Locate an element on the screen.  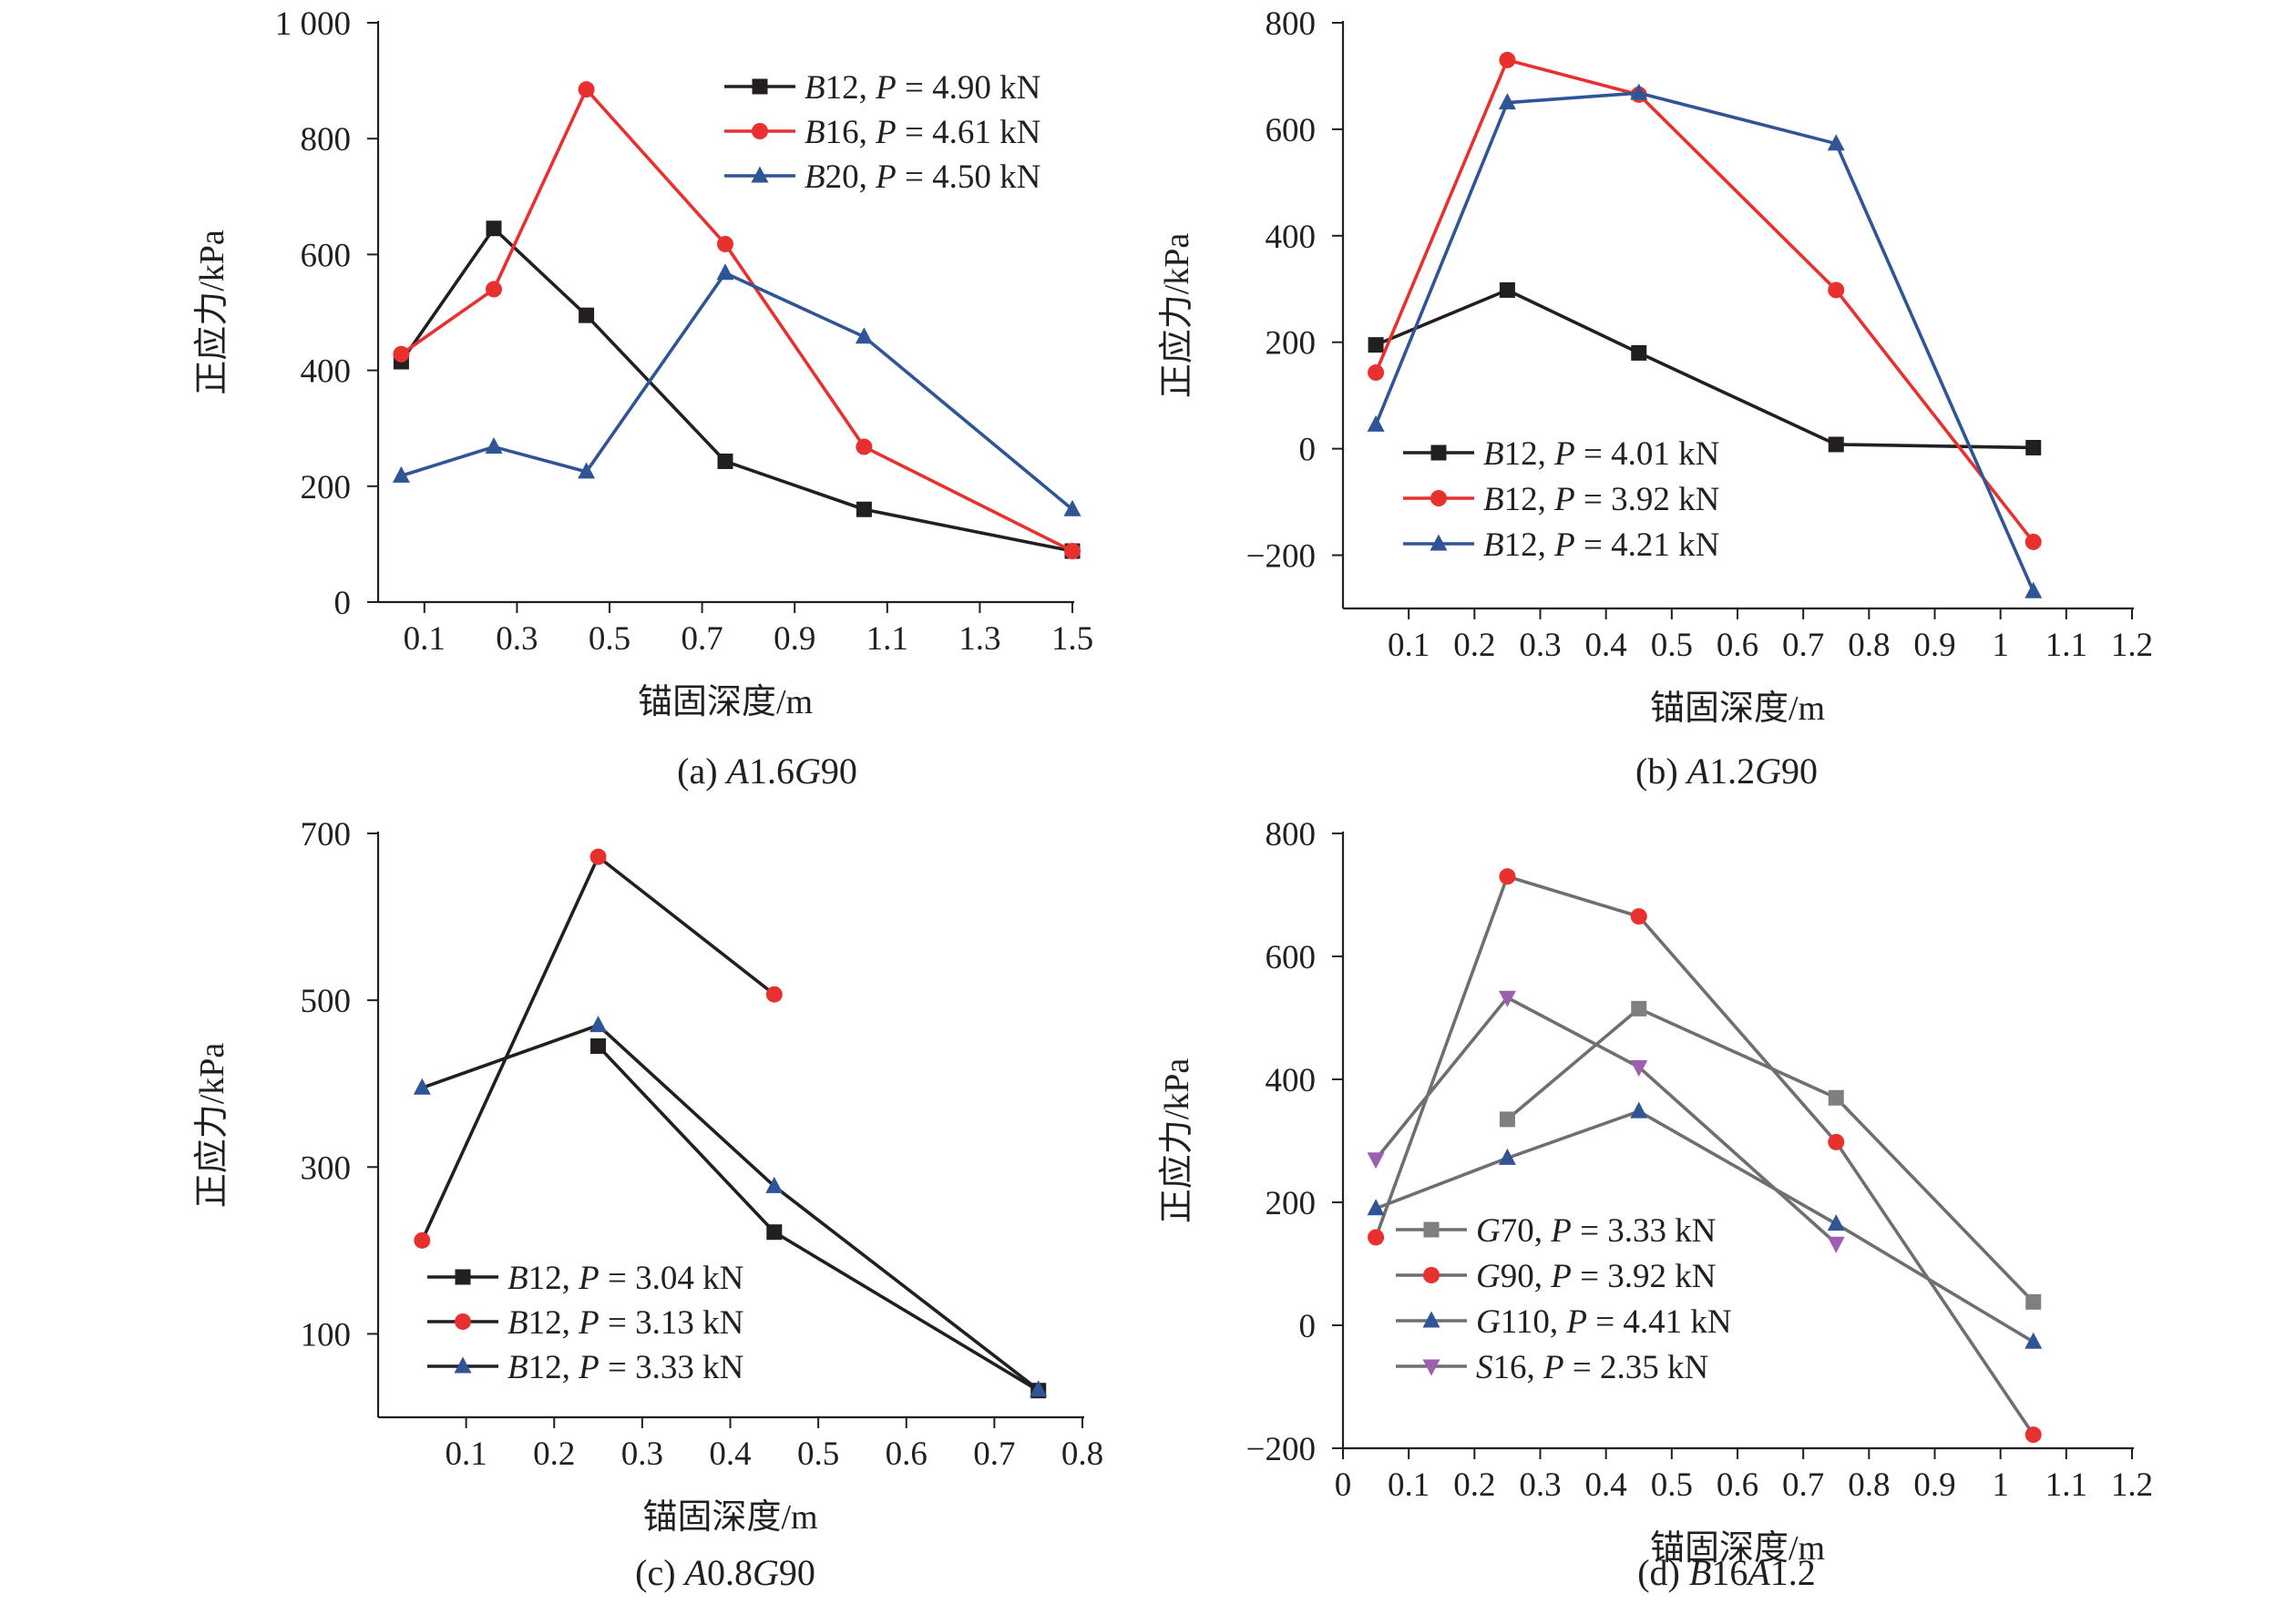
text-run: 1.2 is located at coordinates (1732, 772).